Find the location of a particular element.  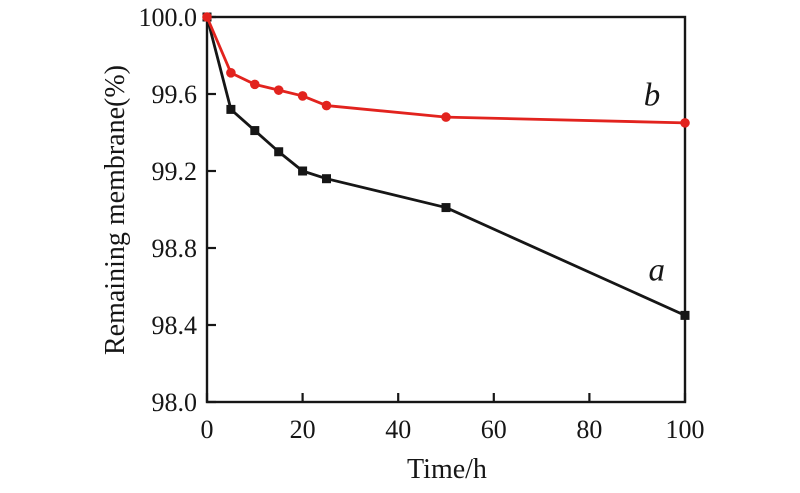

series-label-a: a is located at coordinates (657, 271).